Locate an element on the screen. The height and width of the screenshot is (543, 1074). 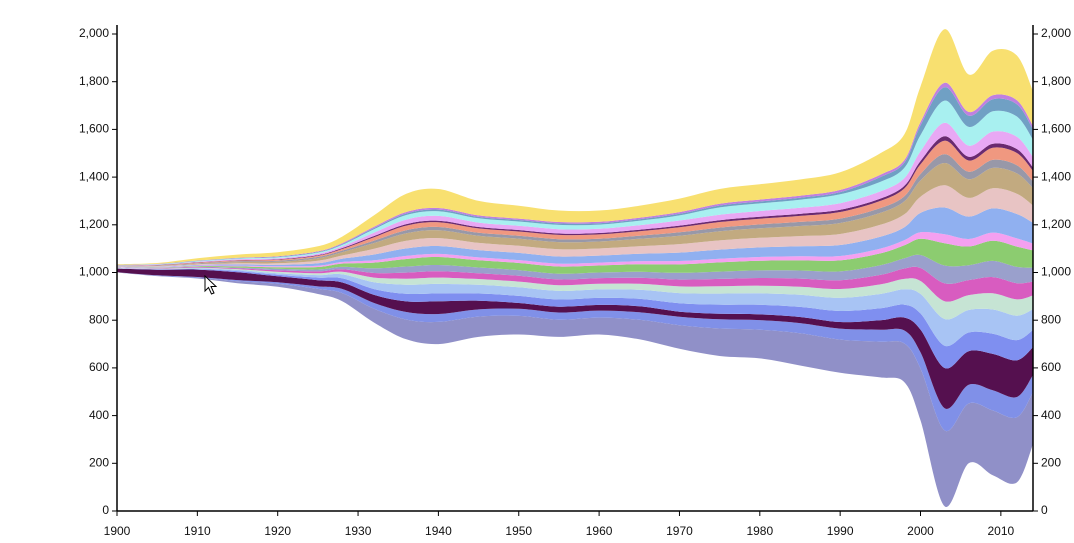
y-tick-label-left: 1,800 is located at coordinates (94, 81).